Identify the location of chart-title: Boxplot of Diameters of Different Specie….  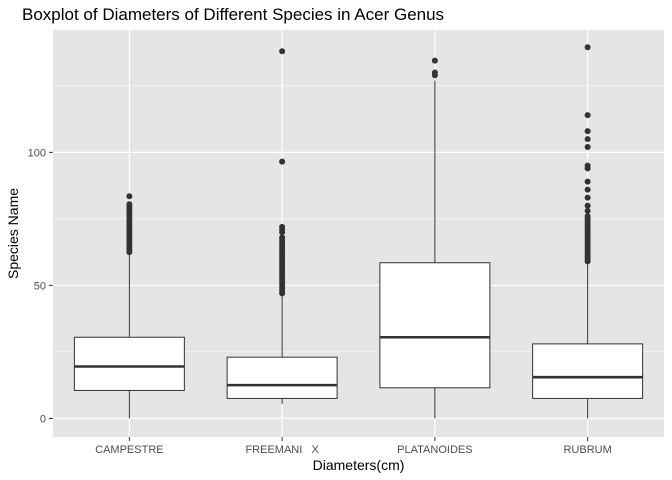
(233, 14).